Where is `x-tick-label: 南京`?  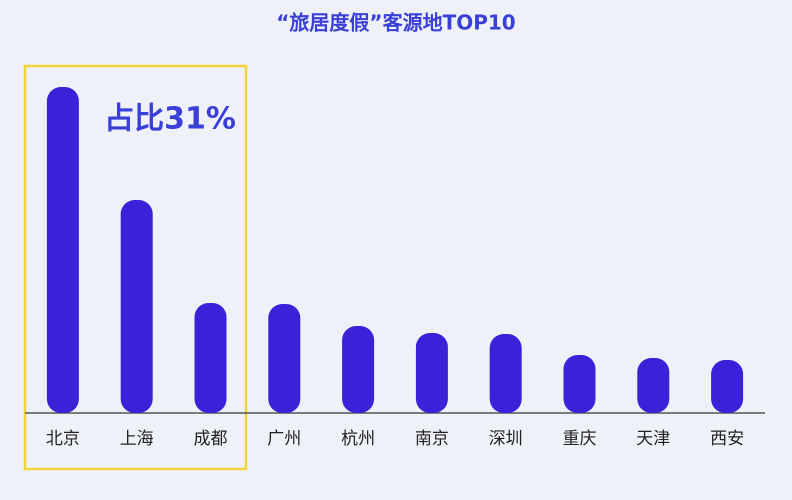 x-tick-label: 南京 is located at coordinates (432, 439).